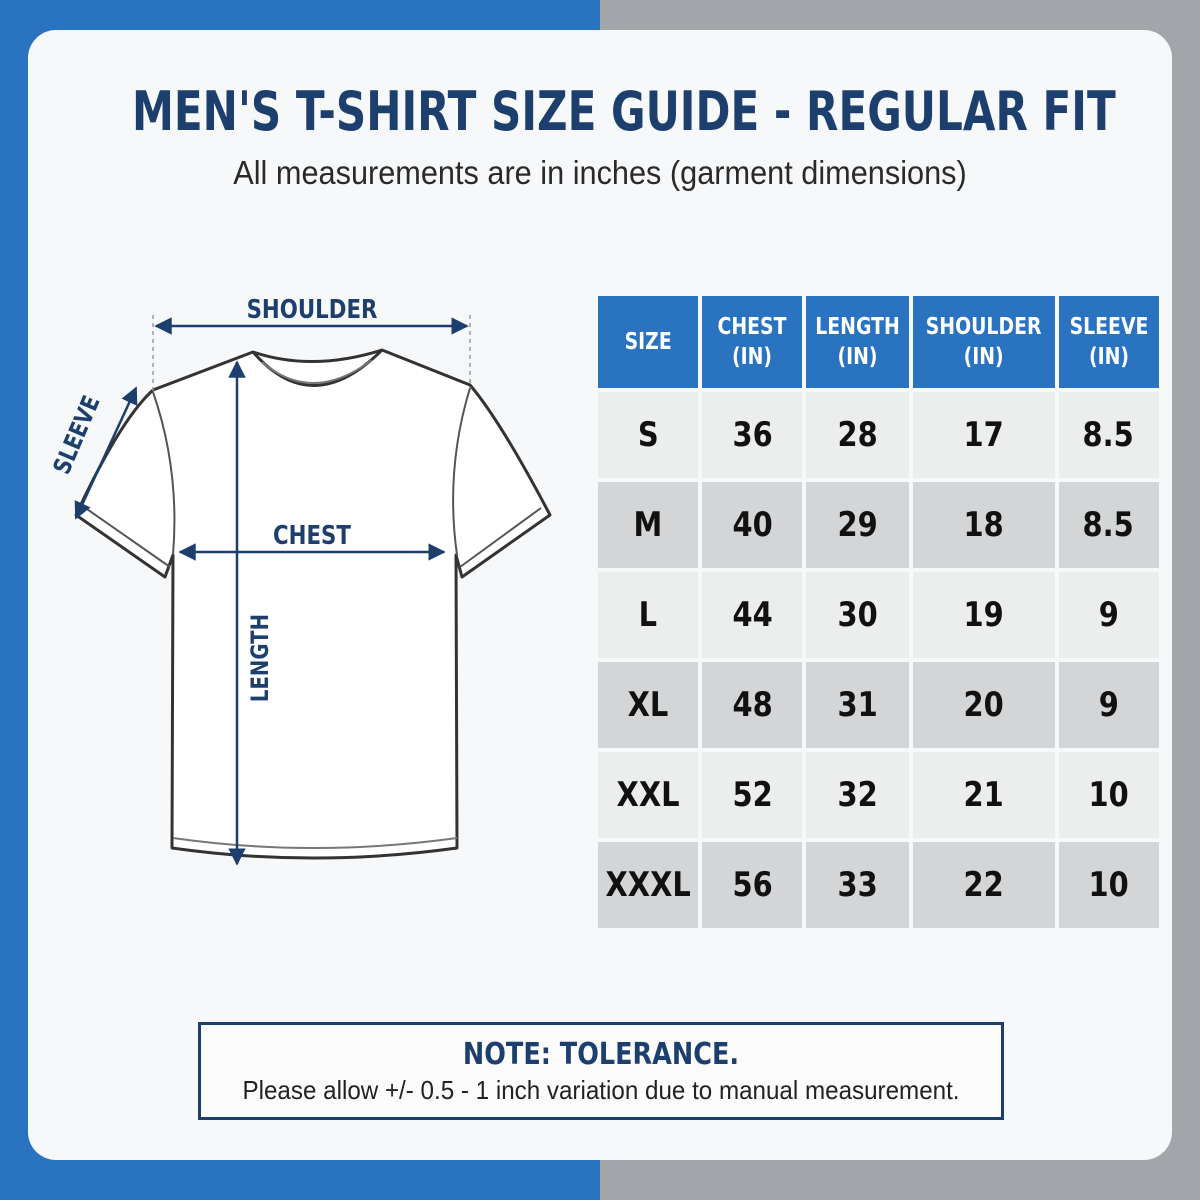  I want to click on cell-shoulder: 21, so click(984, 795).